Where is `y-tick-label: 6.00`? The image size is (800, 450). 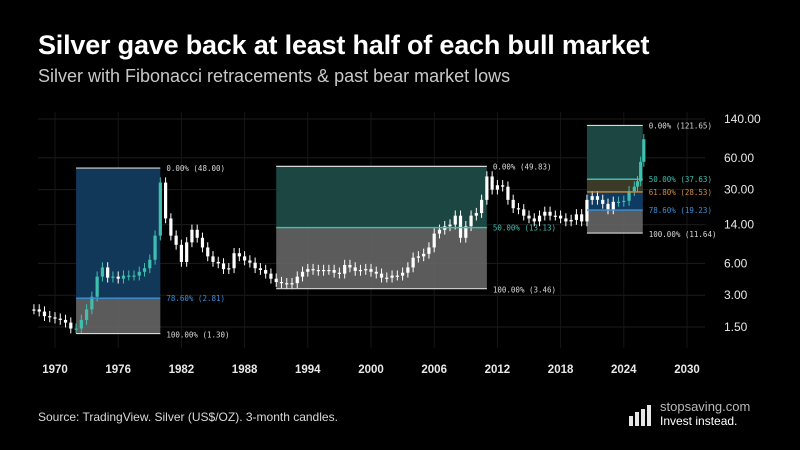
y-tick-label: 6.00 is located at coordinates (736, 263).